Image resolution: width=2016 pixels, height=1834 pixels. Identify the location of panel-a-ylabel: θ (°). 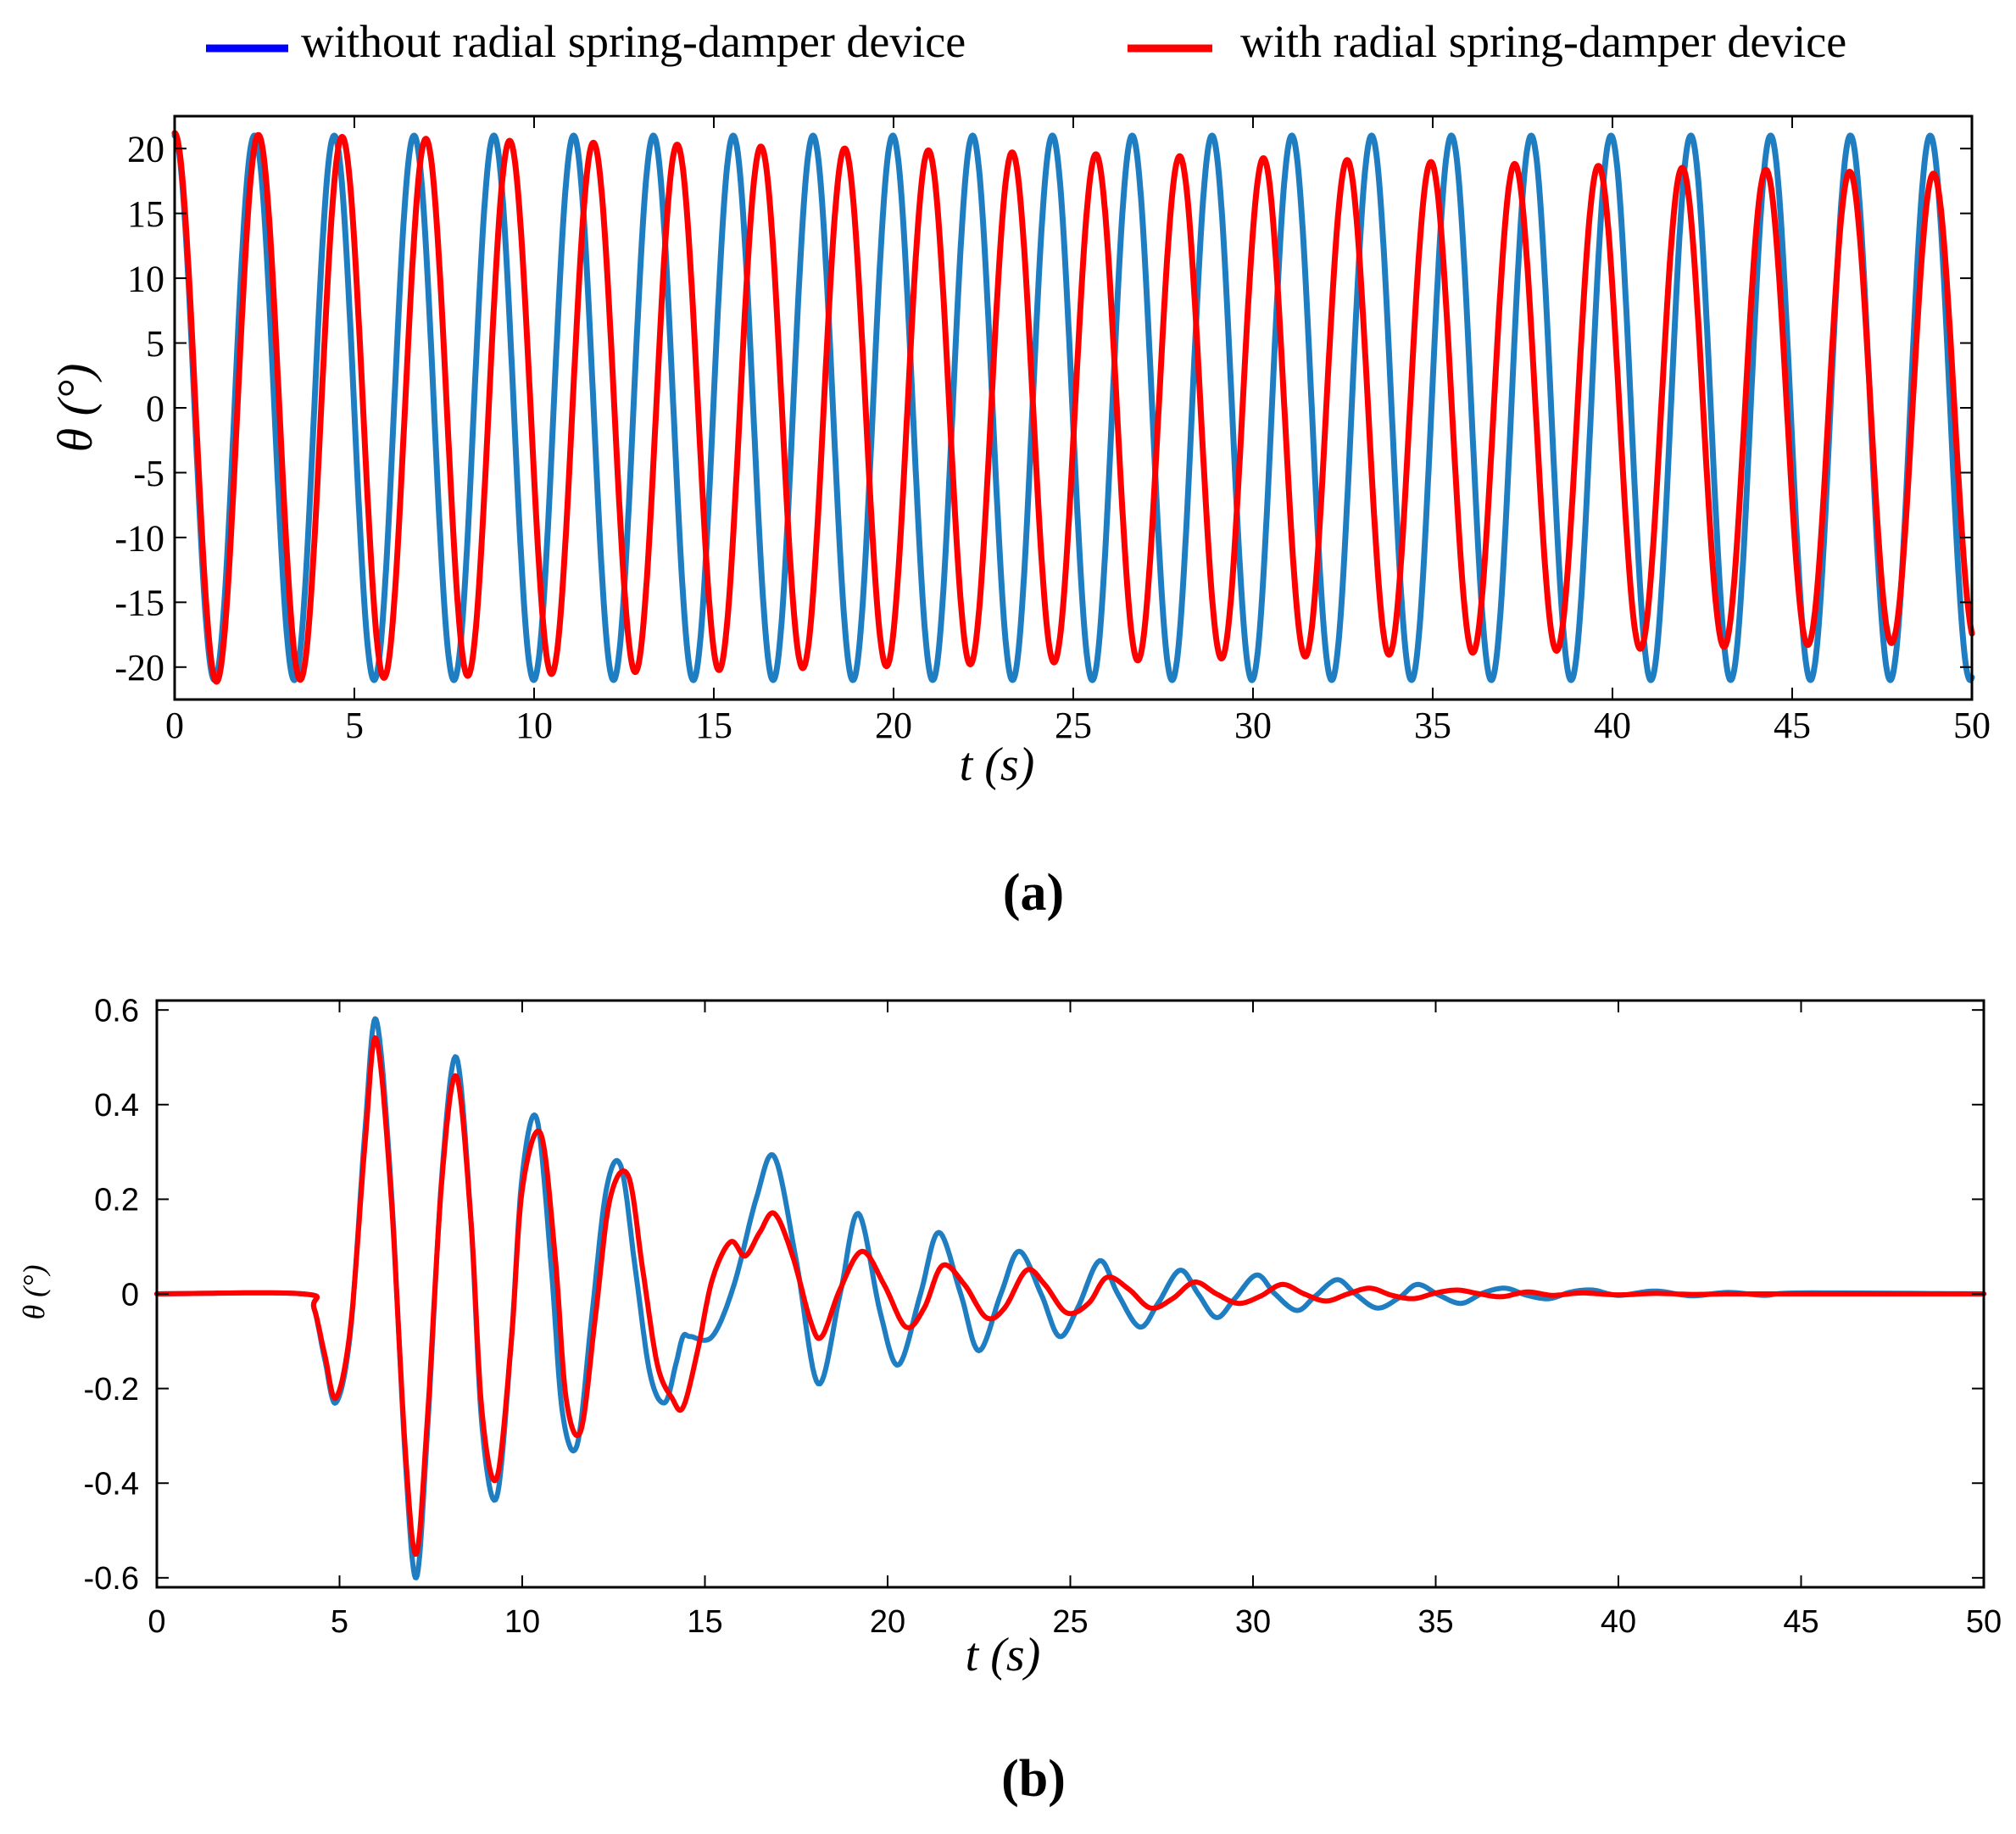
(75, 408).